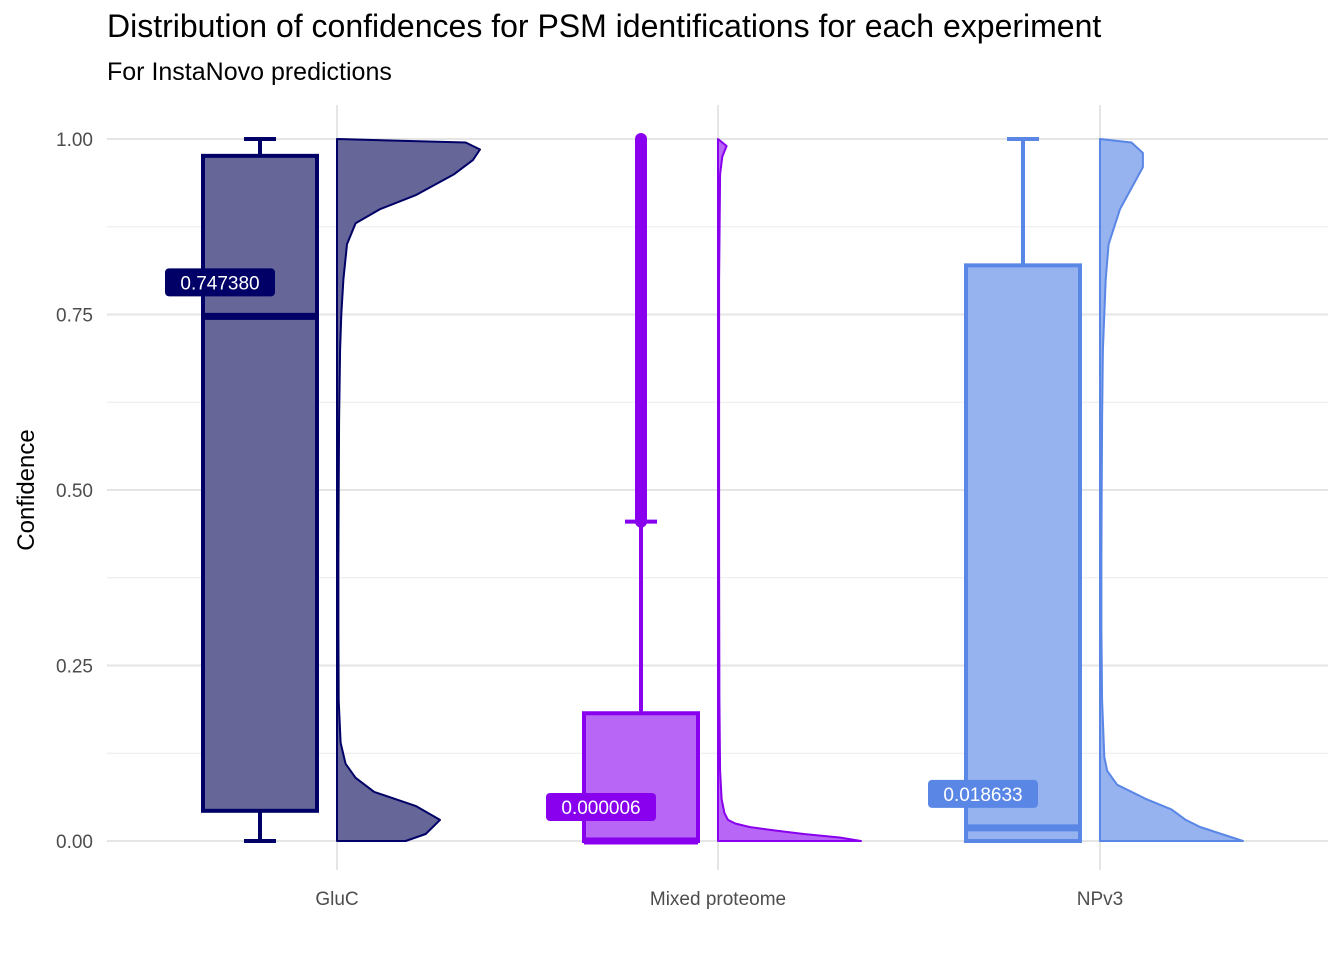 This screenshot has height=960, width=1344. I want to click on y-axis-label: Confidence, so click(26, 489).